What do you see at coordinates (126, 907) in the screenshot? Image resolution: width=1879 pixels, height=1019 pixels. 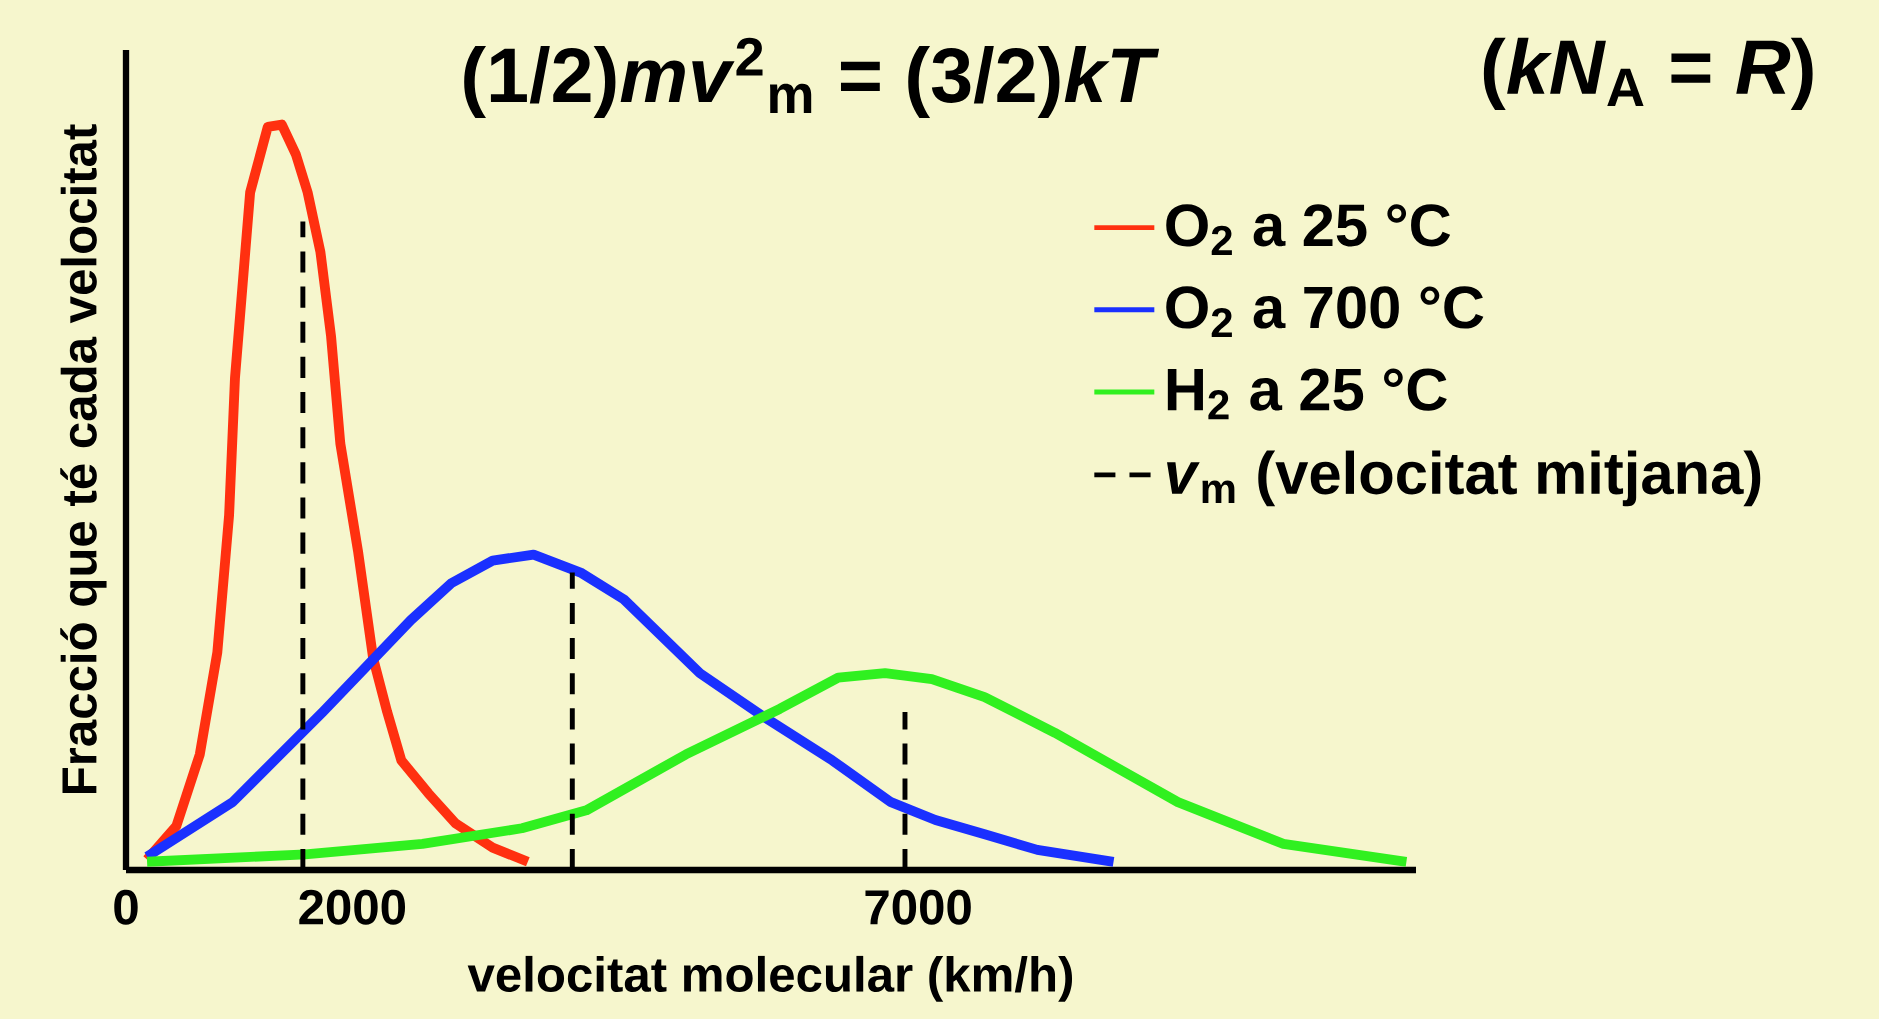 I see `x-tick-label: 0` at bounding box center [126, 907].